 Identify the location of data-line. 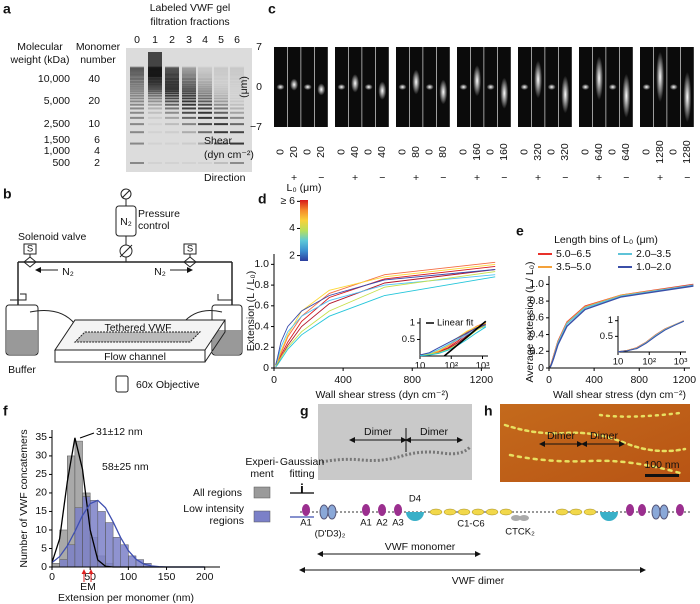
(385, 319).